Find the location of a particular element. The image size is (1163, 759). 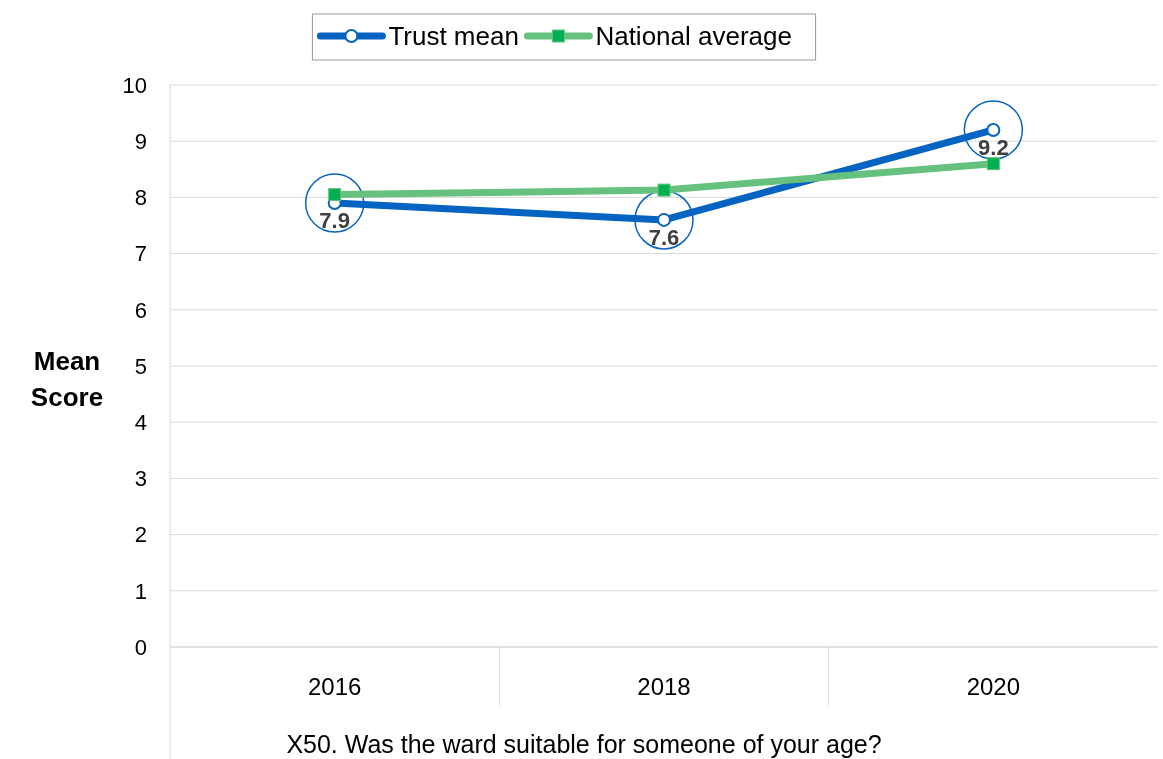

y-tick-label: 10 is located at coordinates (134, 85).